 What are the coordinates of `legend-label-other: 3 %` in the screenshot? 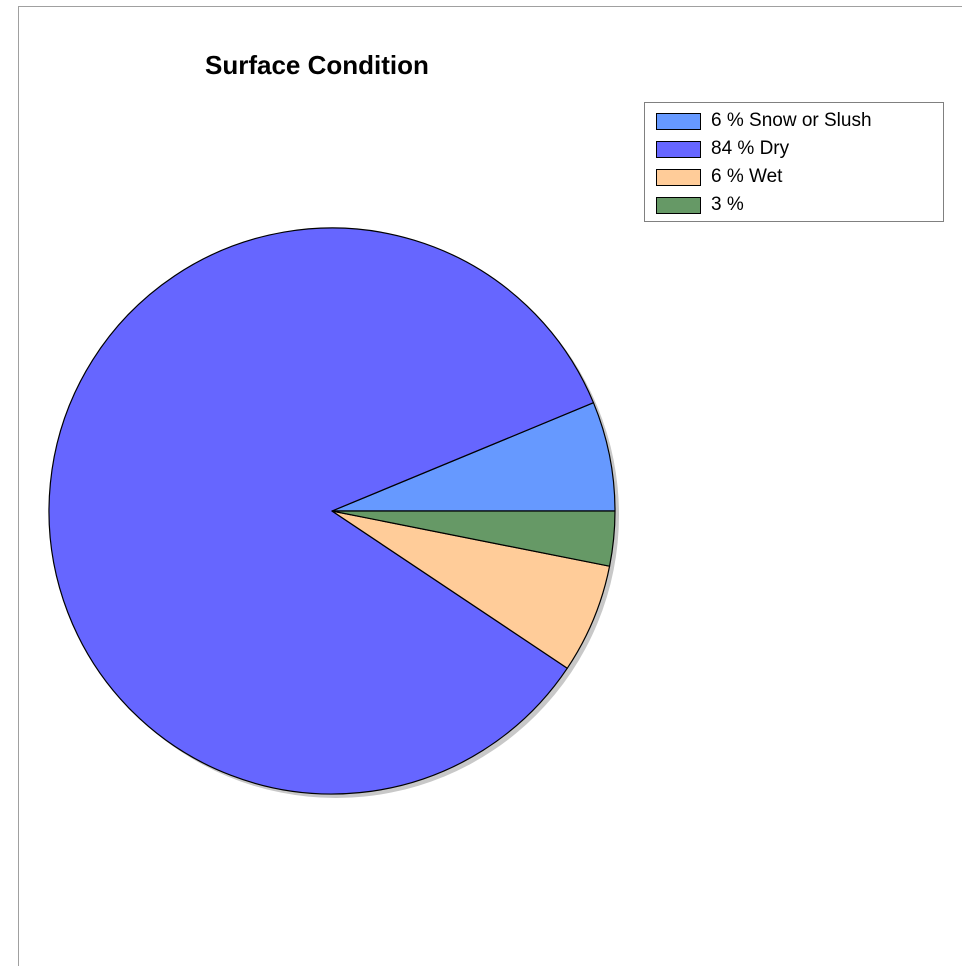 It's located at (727, 204).